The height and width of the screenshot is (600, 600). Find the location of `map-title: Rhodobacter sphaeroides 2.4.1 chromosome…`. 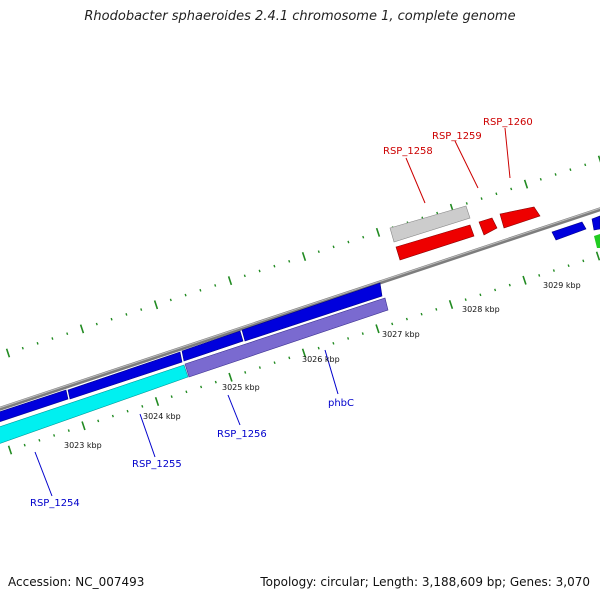

map-title: Rhodobacter sphaeroides 2.4.1 chromosome… is located at coordinates (300, 16).